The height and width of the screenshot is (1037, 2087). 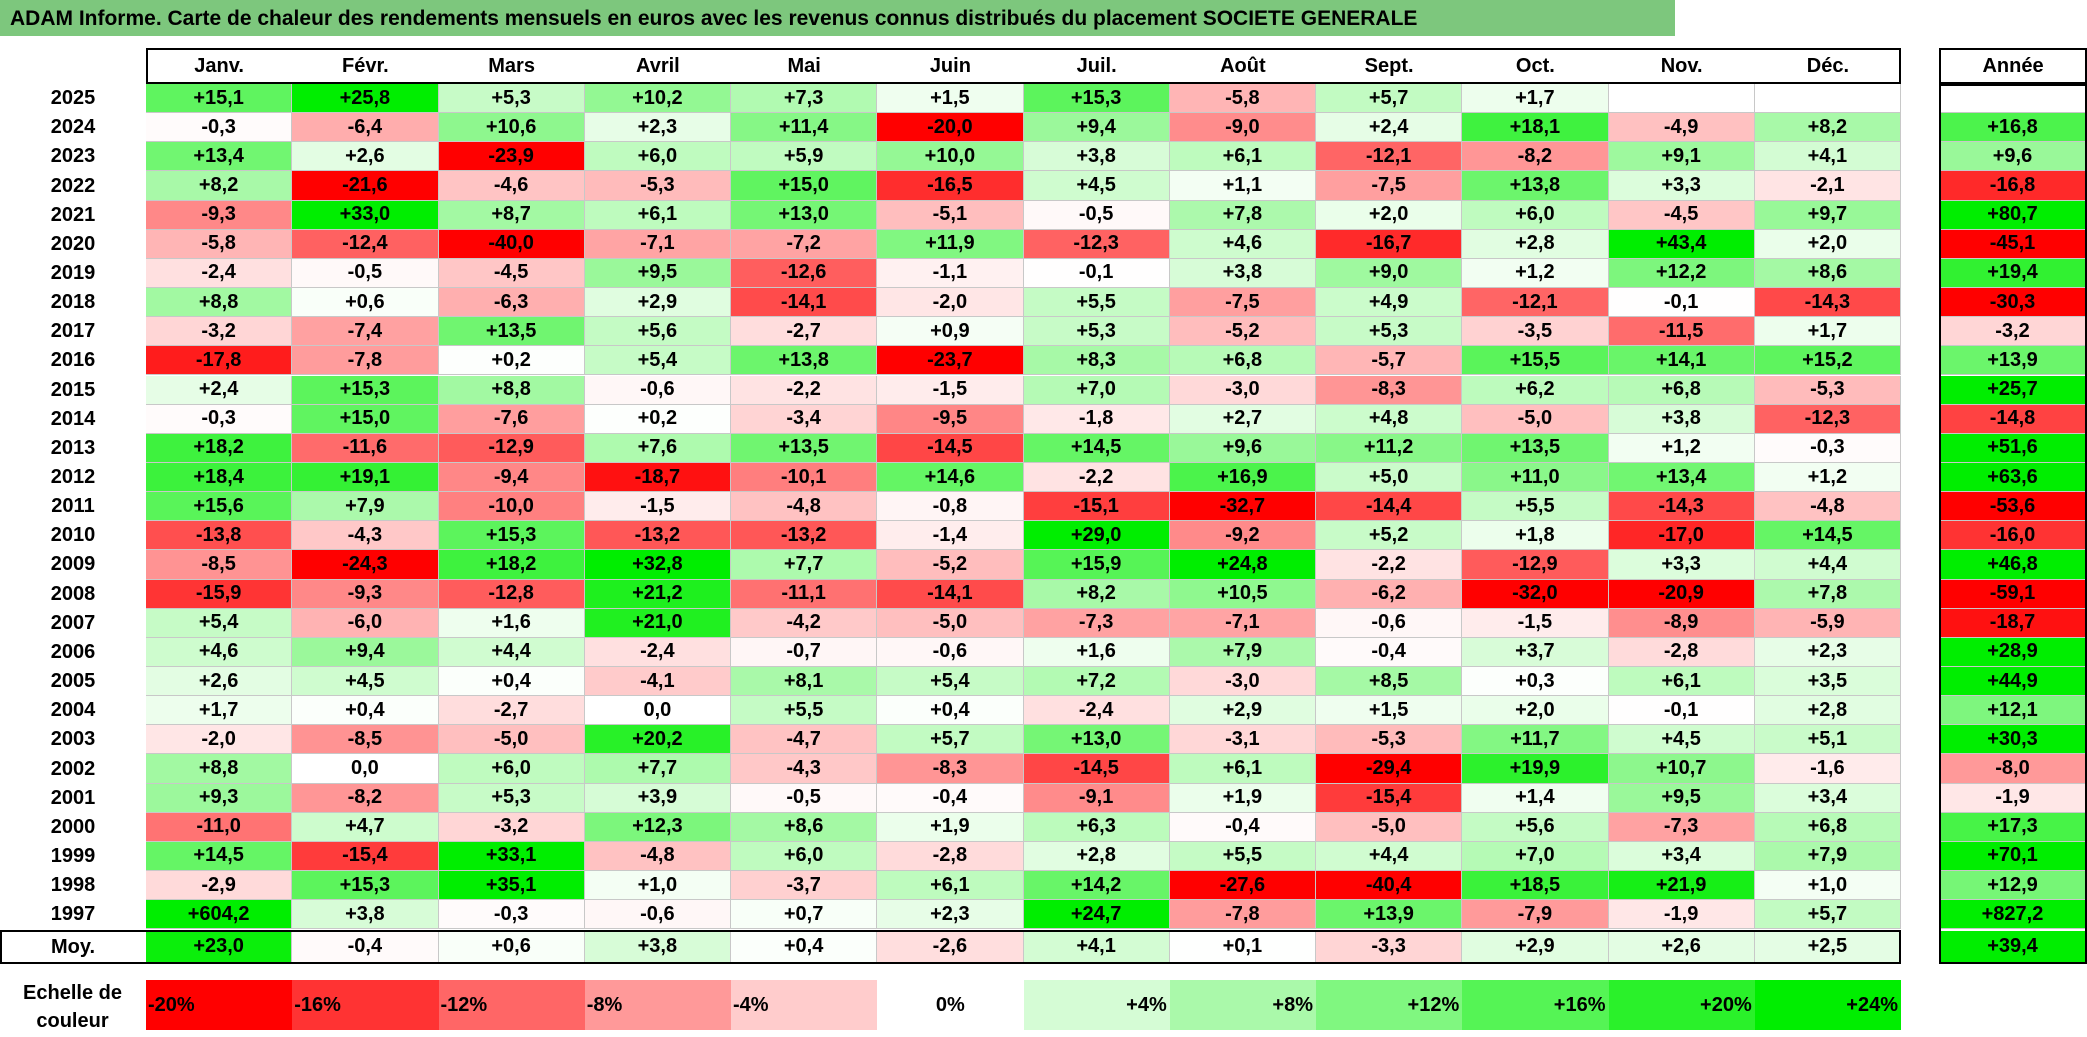 What do you see at coordinates (365, 827) in the screenshot?
I see `heat-cell: +4,7` at bounding box center [365, 827].